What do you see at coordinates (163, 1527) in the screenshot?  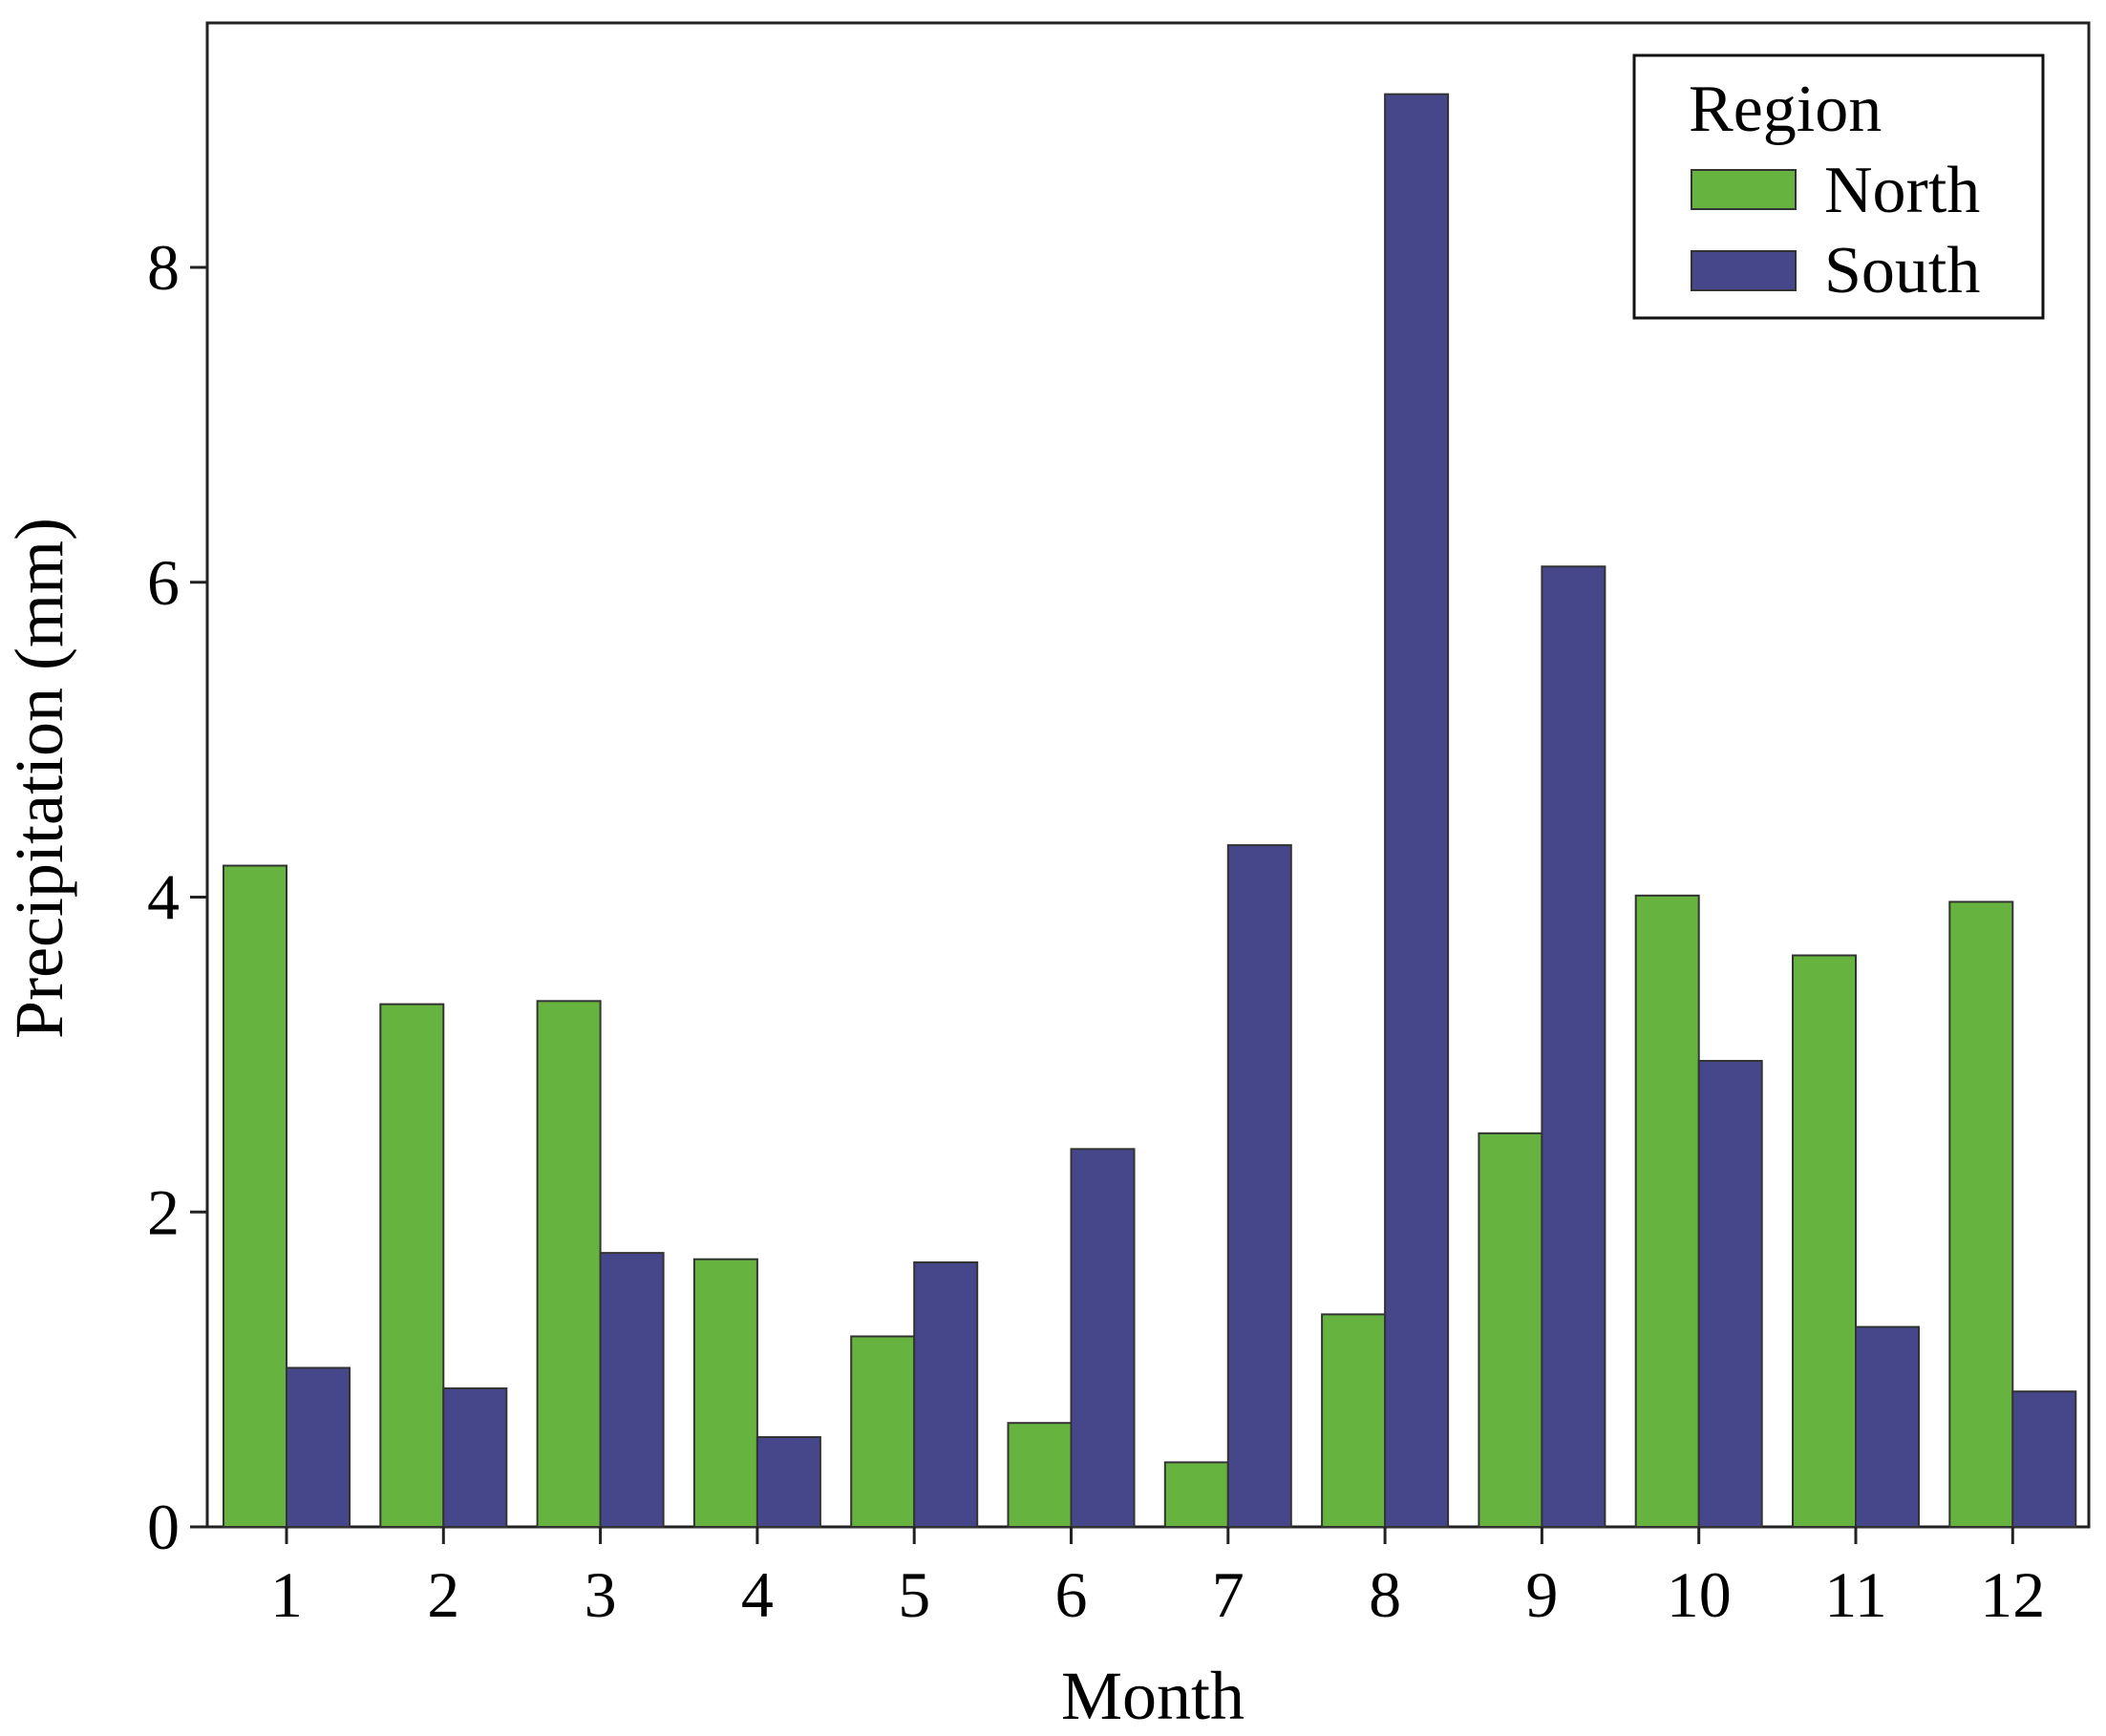 I see `y-tick-label: 0` at bounding box center [163, 1527].